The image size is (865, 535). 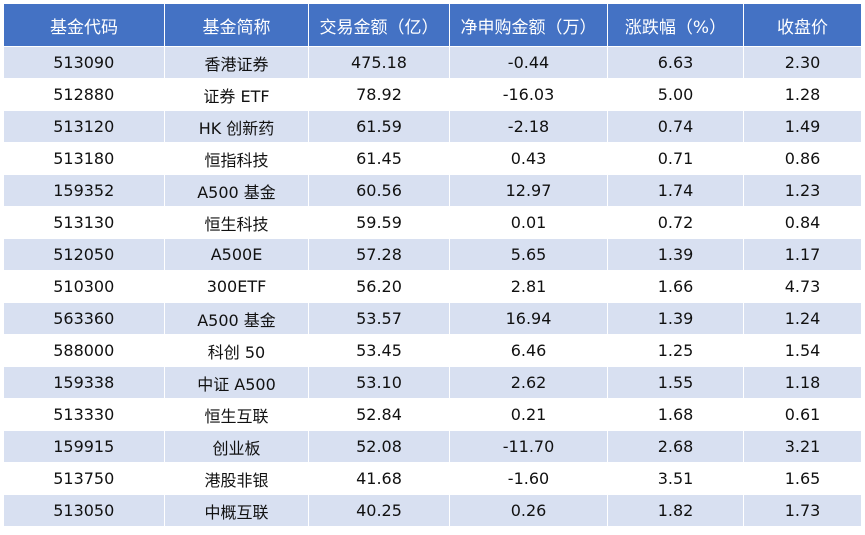 What do you see at coordinates (802, 126) in the screenshot?
I see `cell-close-price: 1.49` at bounding box center [802, 126].